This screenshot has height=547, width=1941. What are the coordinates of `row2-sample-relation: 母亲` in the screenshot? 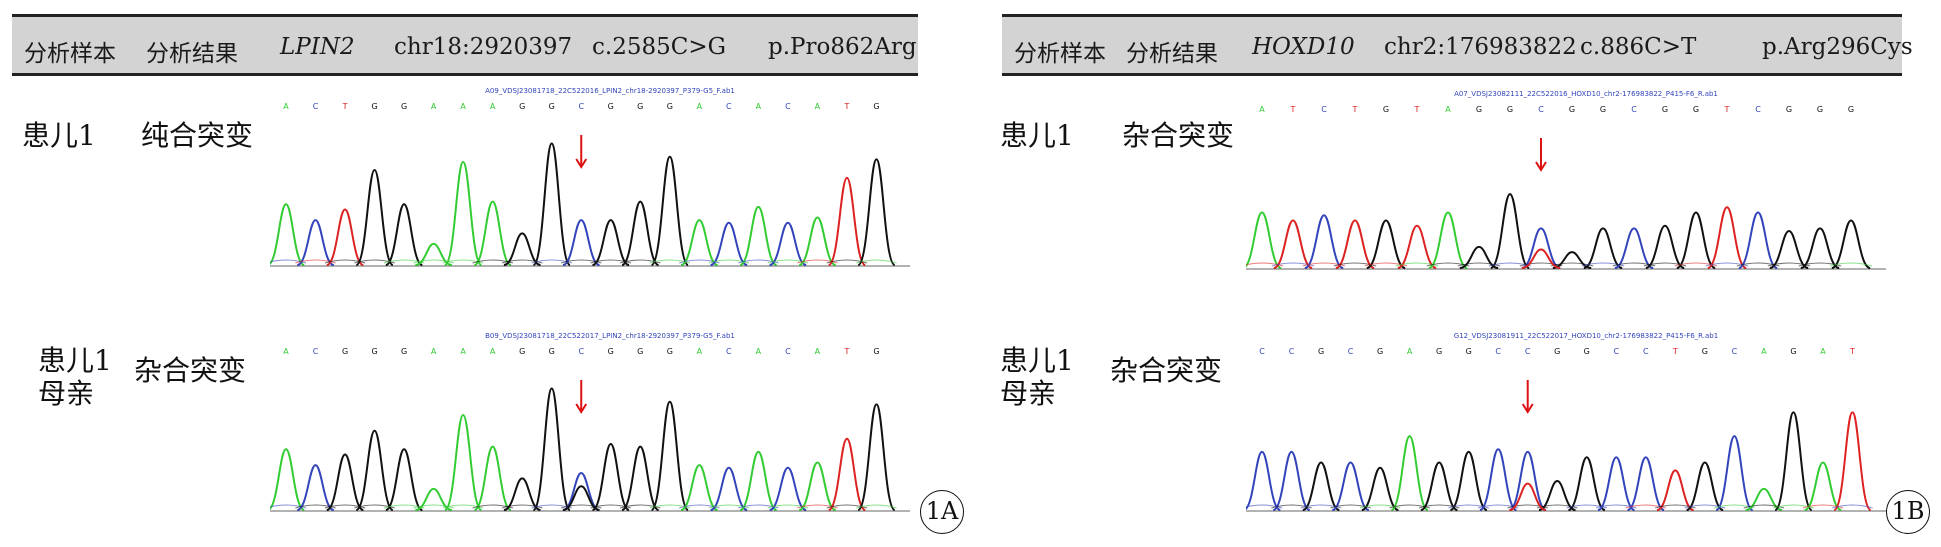 It's located at (1028, 393).